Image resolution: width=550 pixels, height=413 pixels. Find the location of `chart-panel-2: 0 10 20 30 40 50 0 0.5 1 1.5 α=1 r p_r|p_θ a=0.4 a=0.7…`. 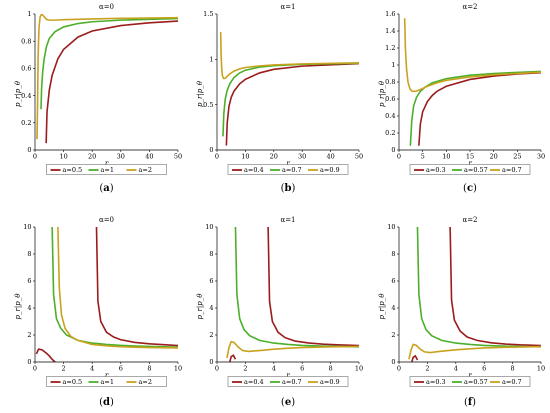

chart-panel-2: 0 10 20 30 40 50 0 0.5 1 1.5 α=1 r p_r|p_θ a=0.4 a=0.7… is located at coordinates (279, 98).